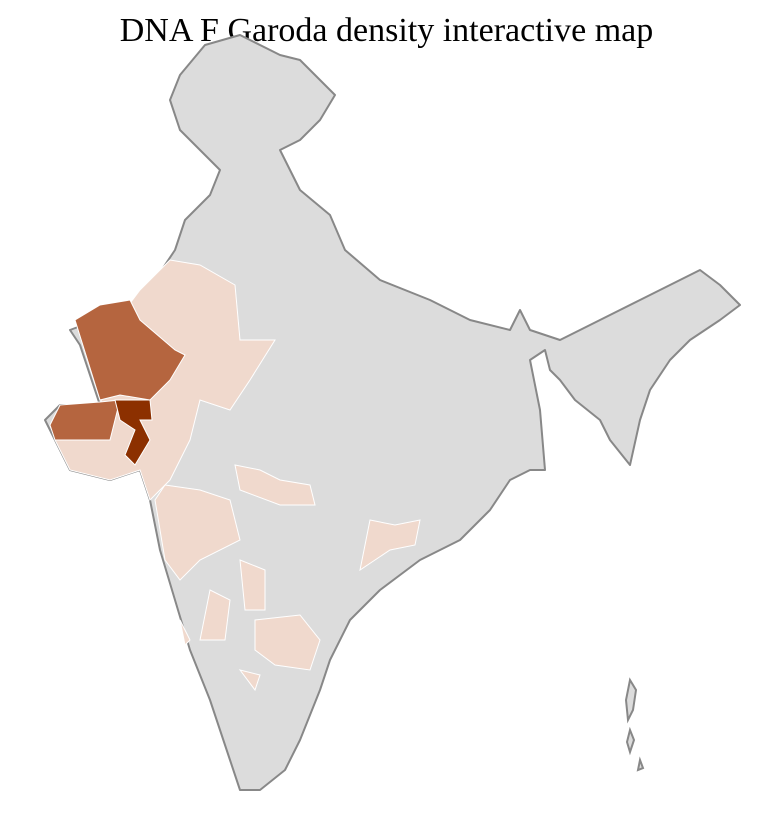 This screenshot has height=833, width=773. I want to click on region-low-telangana-karnataka, so click(287, 642).